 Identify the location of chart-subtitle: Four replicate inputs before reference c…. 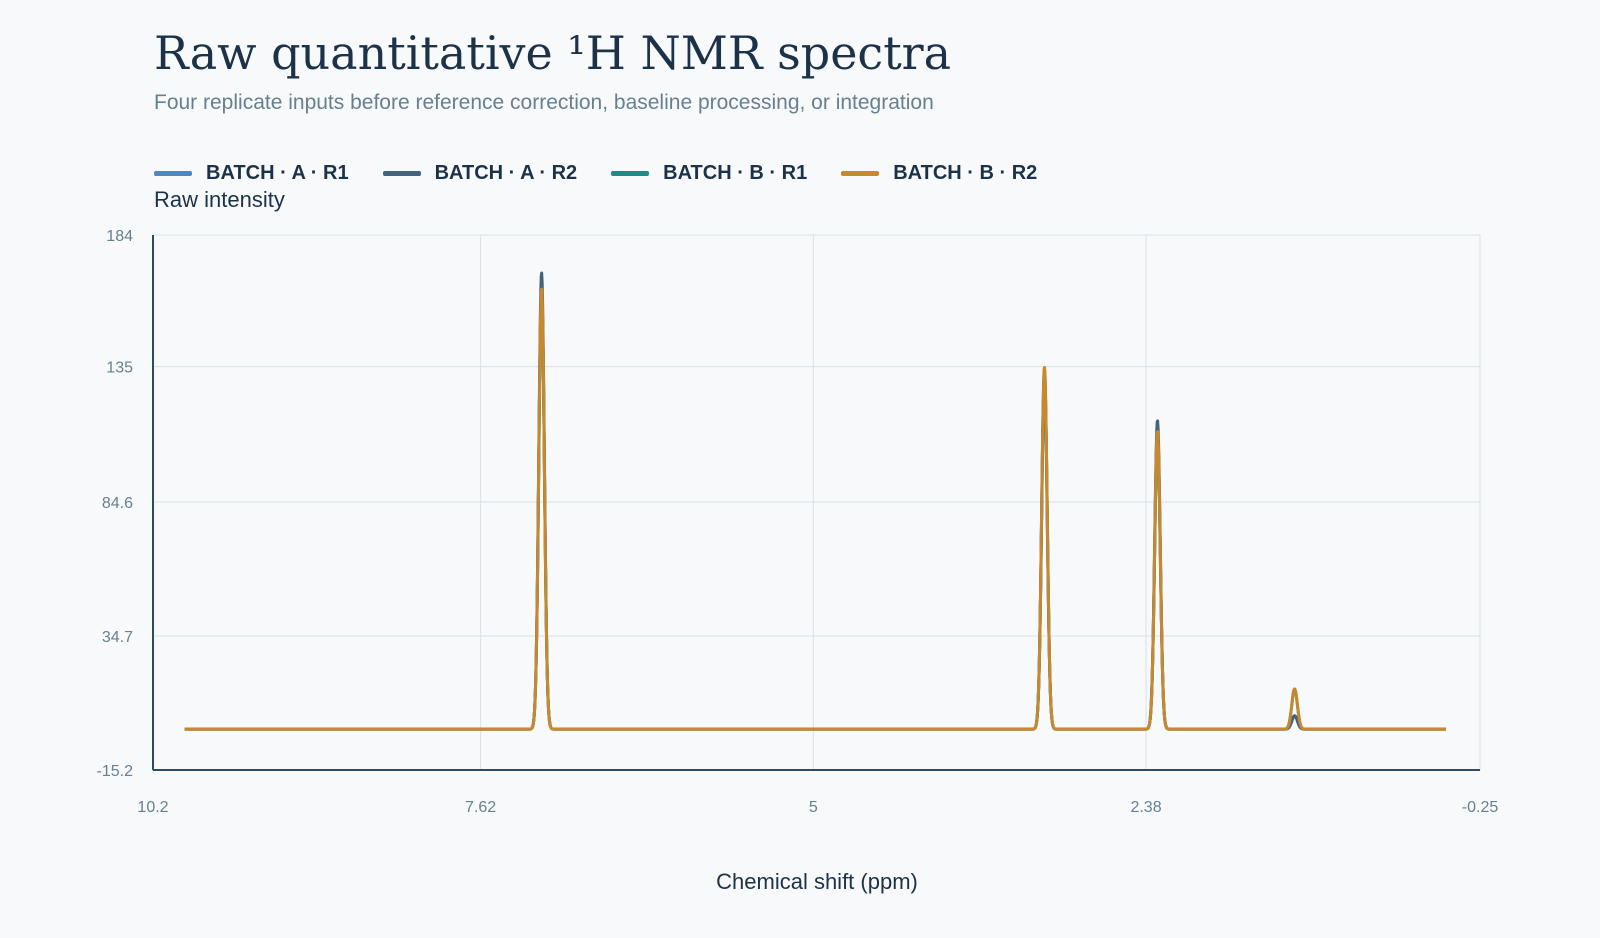
(544, 102).